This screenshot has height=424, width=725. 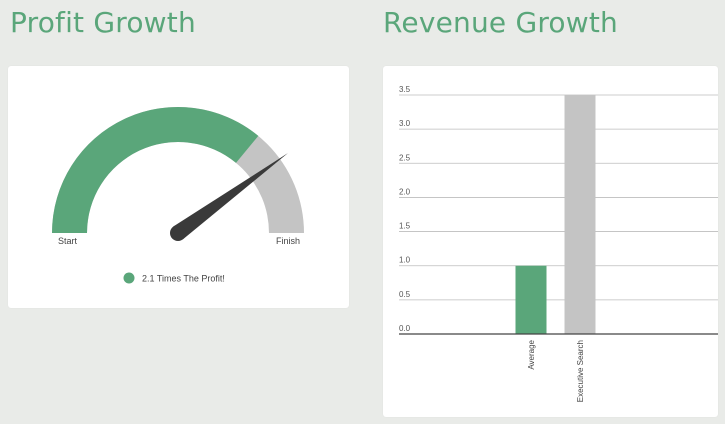 I want to click on y-tick-label: 3.5, so click(x=405, y=89).